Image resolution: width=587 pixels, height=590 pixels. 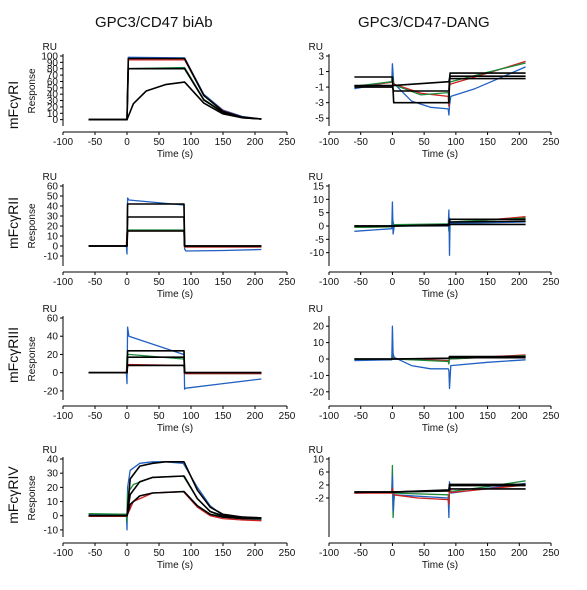 I want to click on y-tick-label: 100, so click(x=49, y=57).